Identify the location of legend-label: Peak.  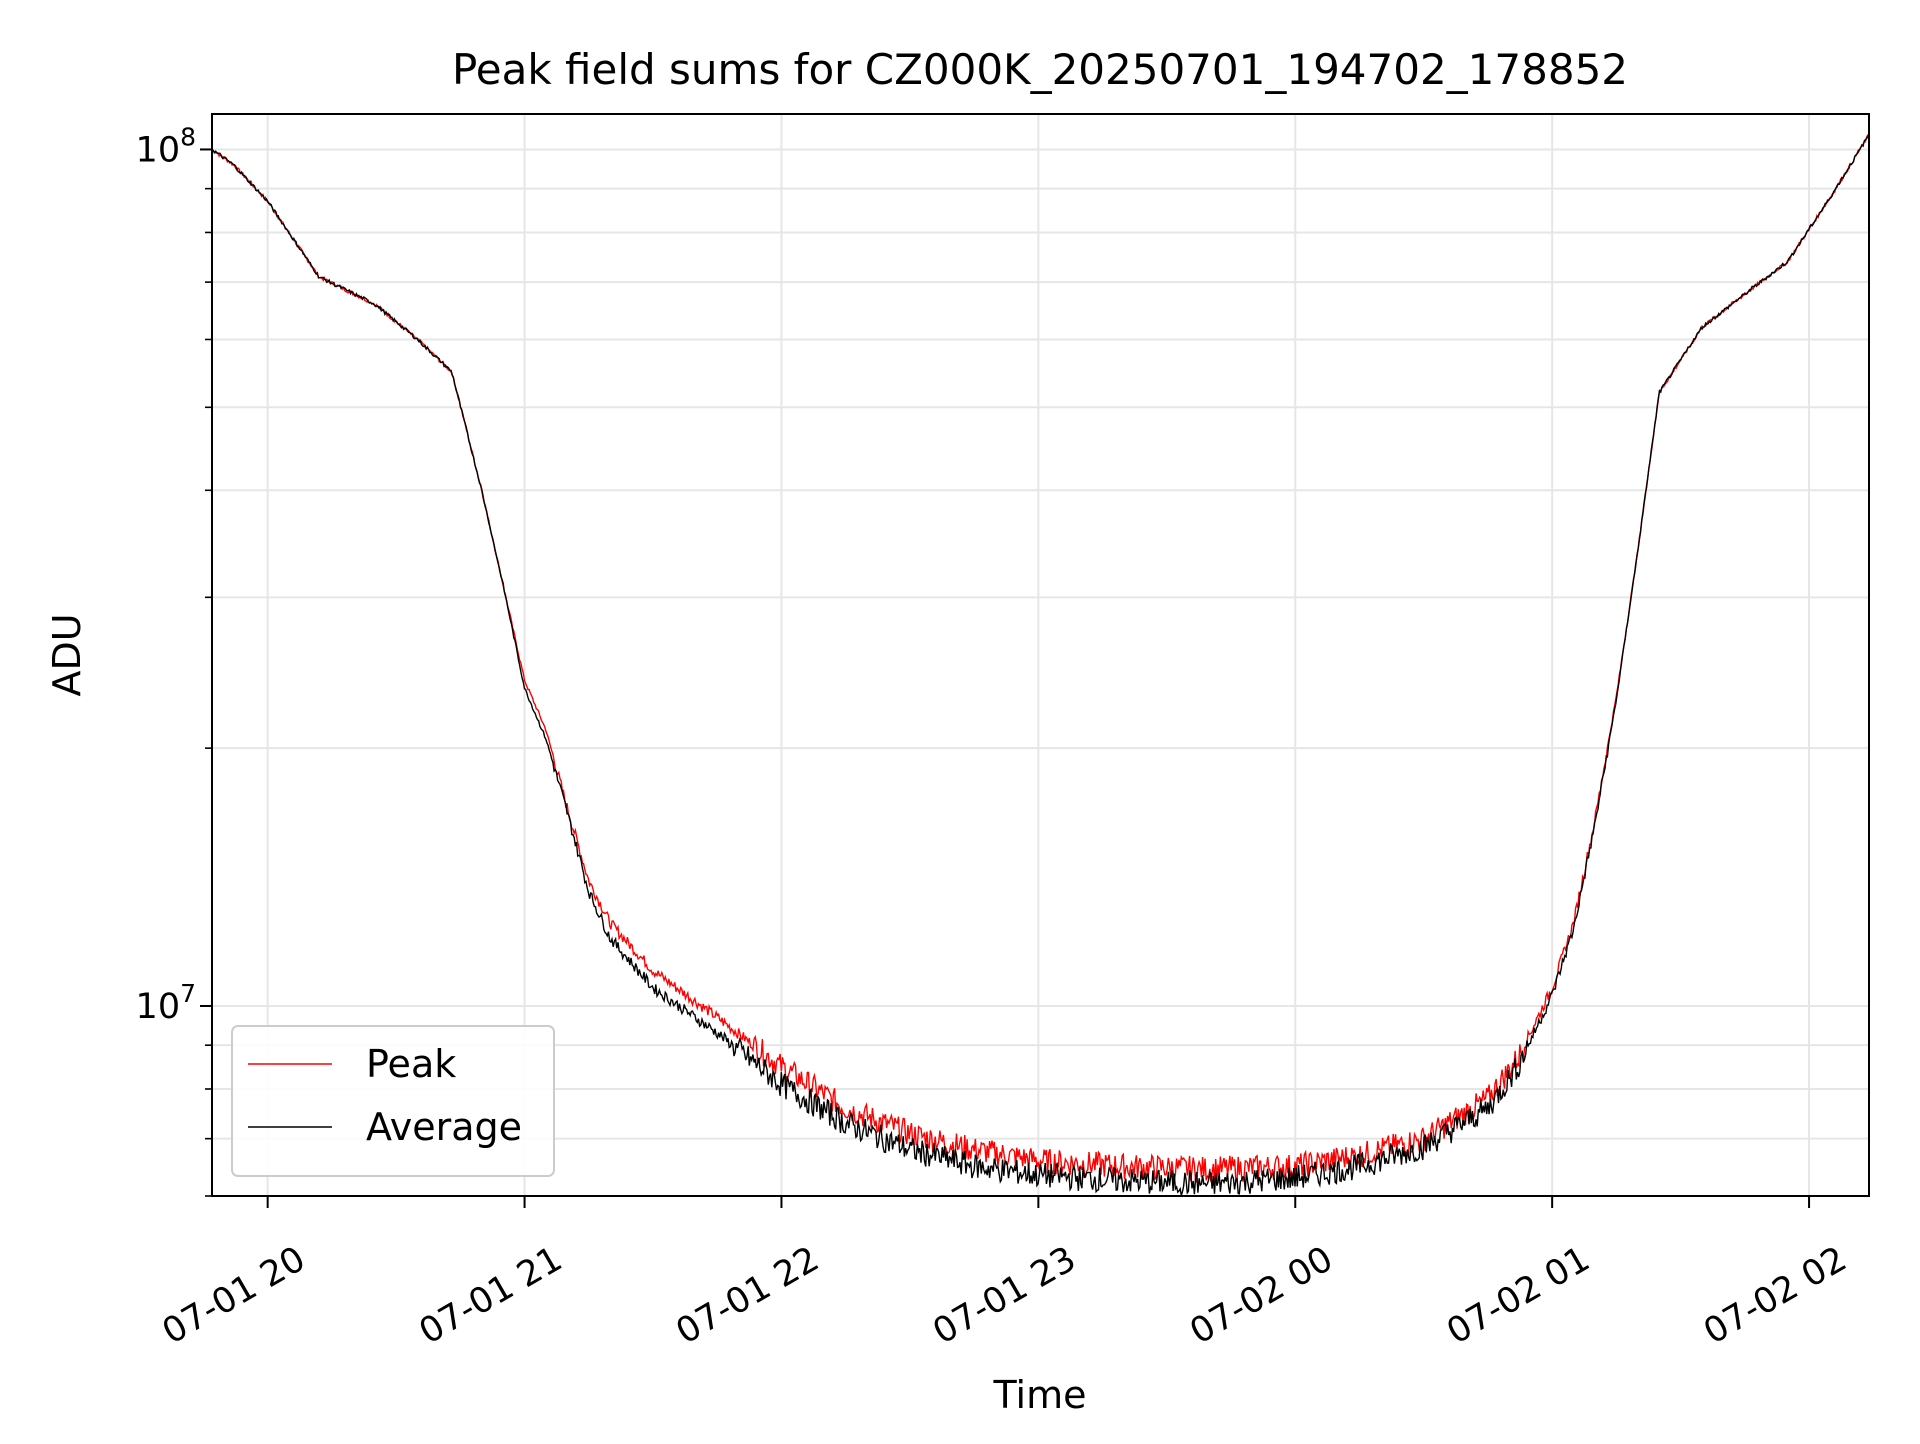
(411, 1064).